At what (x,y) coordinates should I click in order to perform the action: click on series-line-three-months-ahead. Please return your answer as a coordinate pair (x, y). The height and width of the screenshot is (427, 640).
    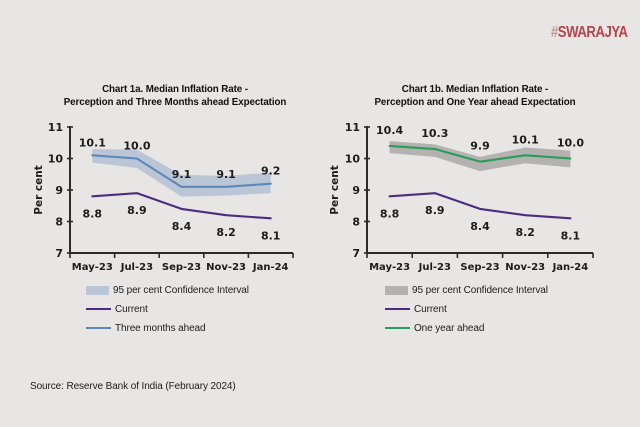
    Looking at the image, I should click on (181, 171).